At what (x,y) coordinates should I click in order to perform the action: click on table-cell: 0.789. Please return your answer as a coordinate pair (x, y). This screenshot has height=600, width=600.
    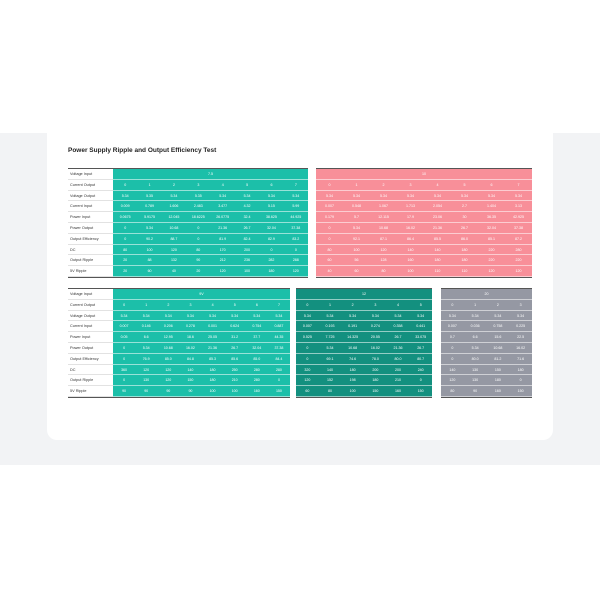
    Looking at the image, I should click on (150, 206).